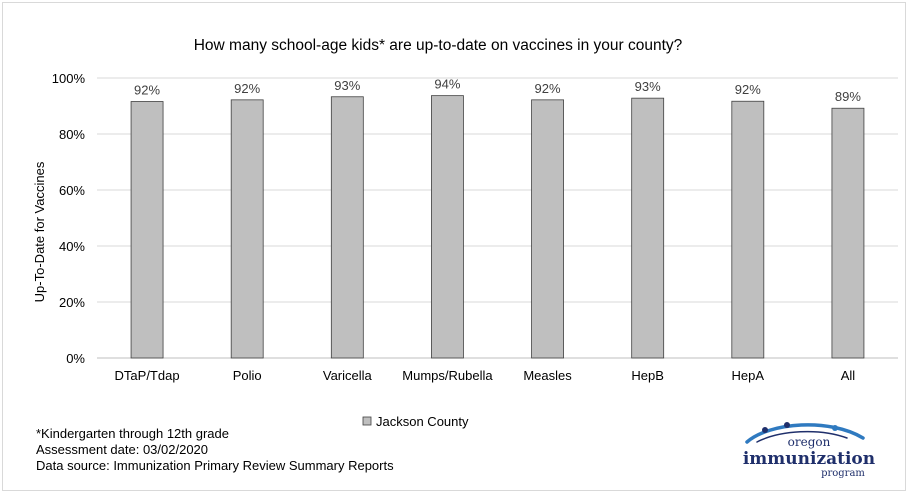 This screenshot has width=910, height=495. I want to click on logo-figure-left, so click(765, 430).